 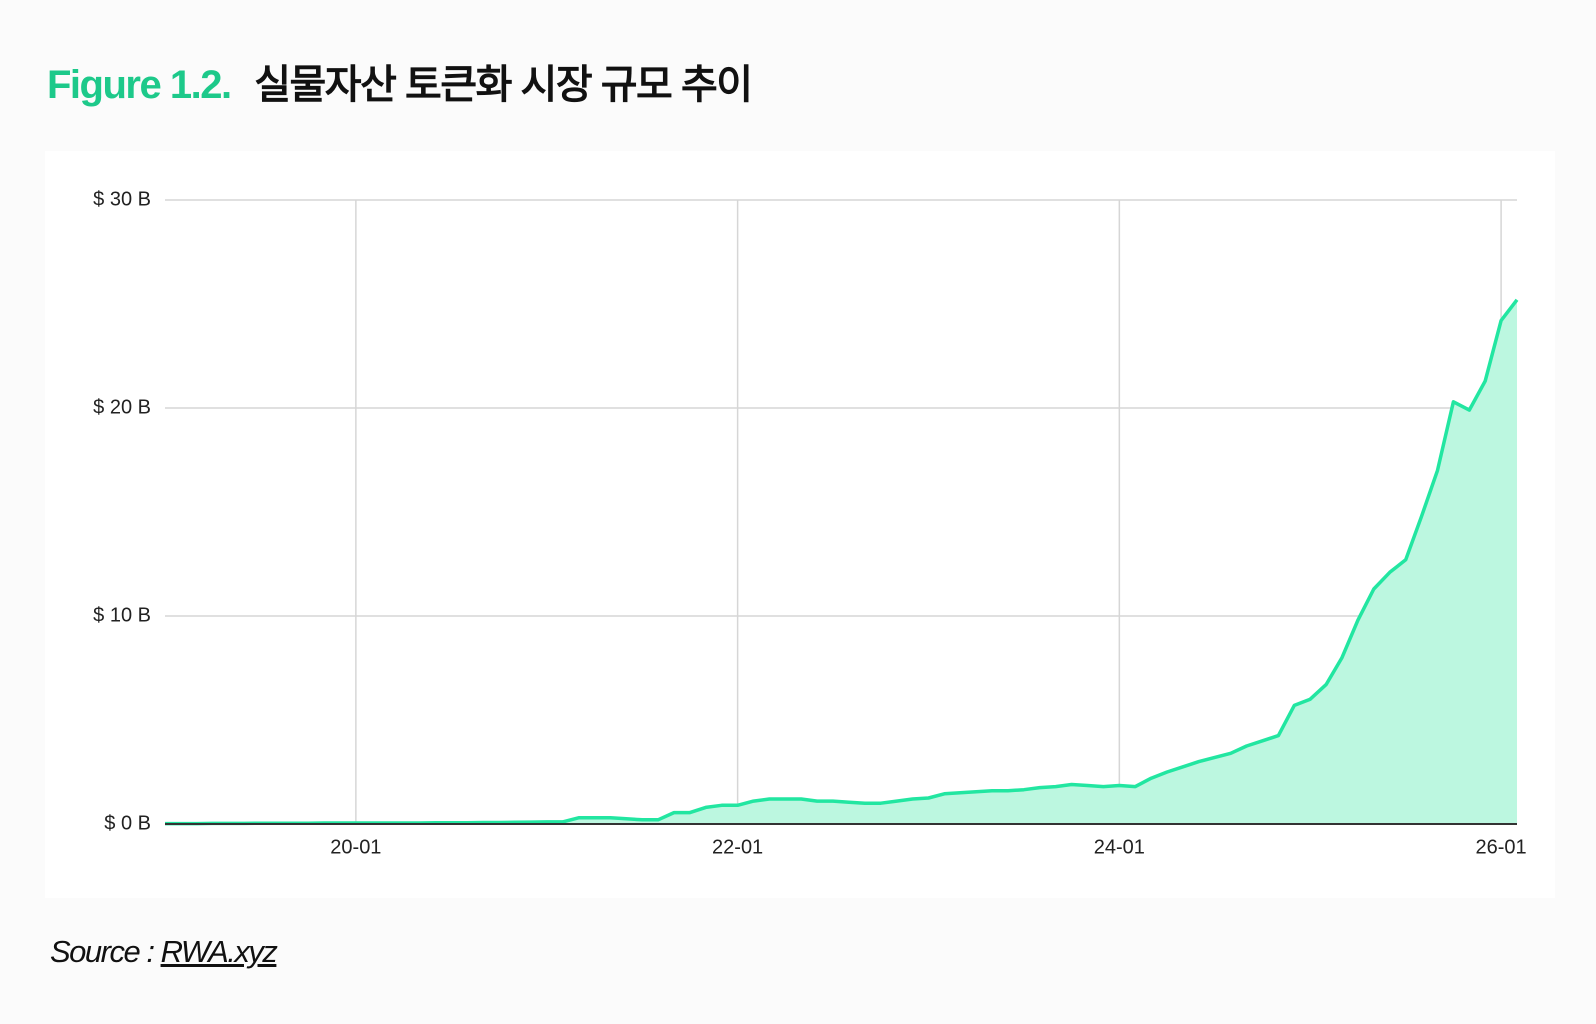 I want to click on chart-title: 실물자산 토큰화 시장 규모 추이, so click(x=503, y=85).